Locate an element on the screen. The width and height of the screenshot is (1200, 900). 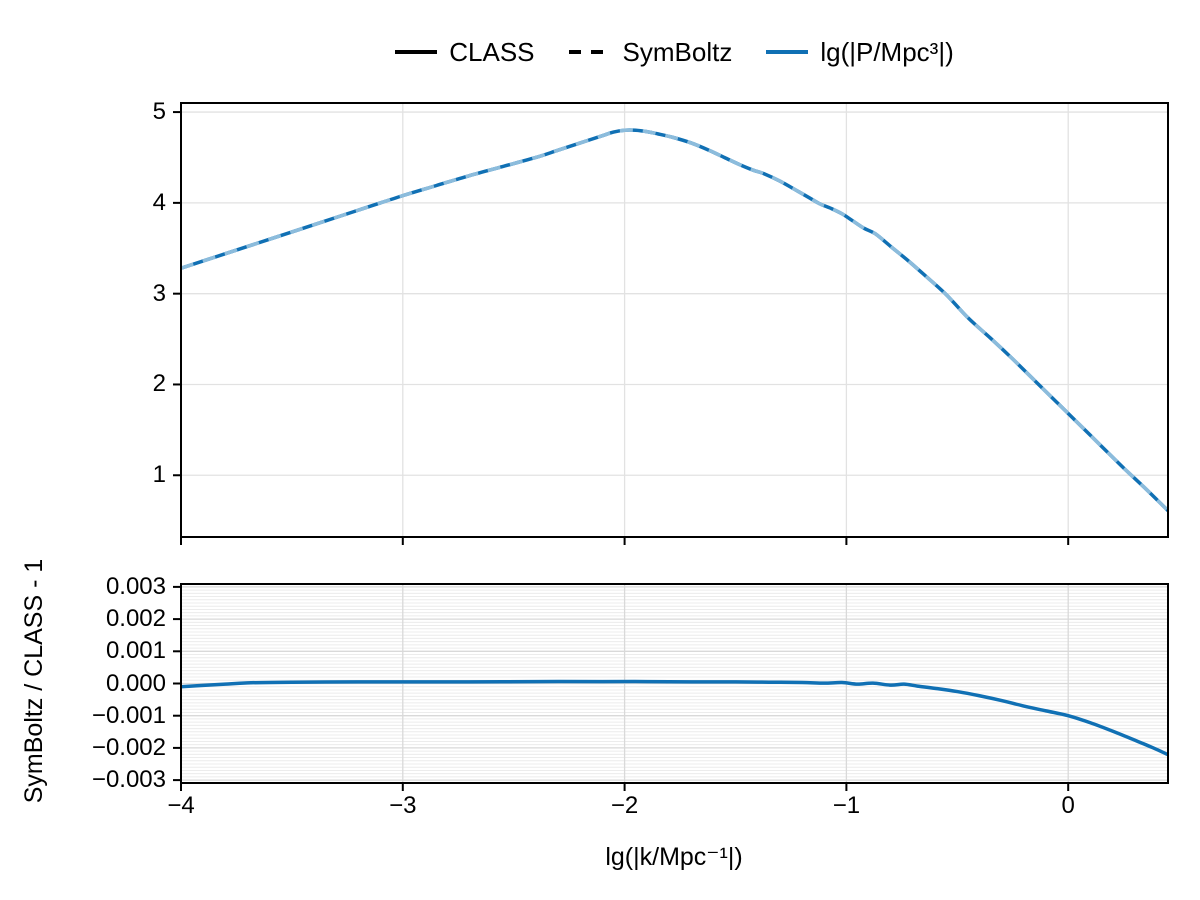
legend-item-lgp: lg(|P/Mpc³|) is located at coordinates (860, 52).